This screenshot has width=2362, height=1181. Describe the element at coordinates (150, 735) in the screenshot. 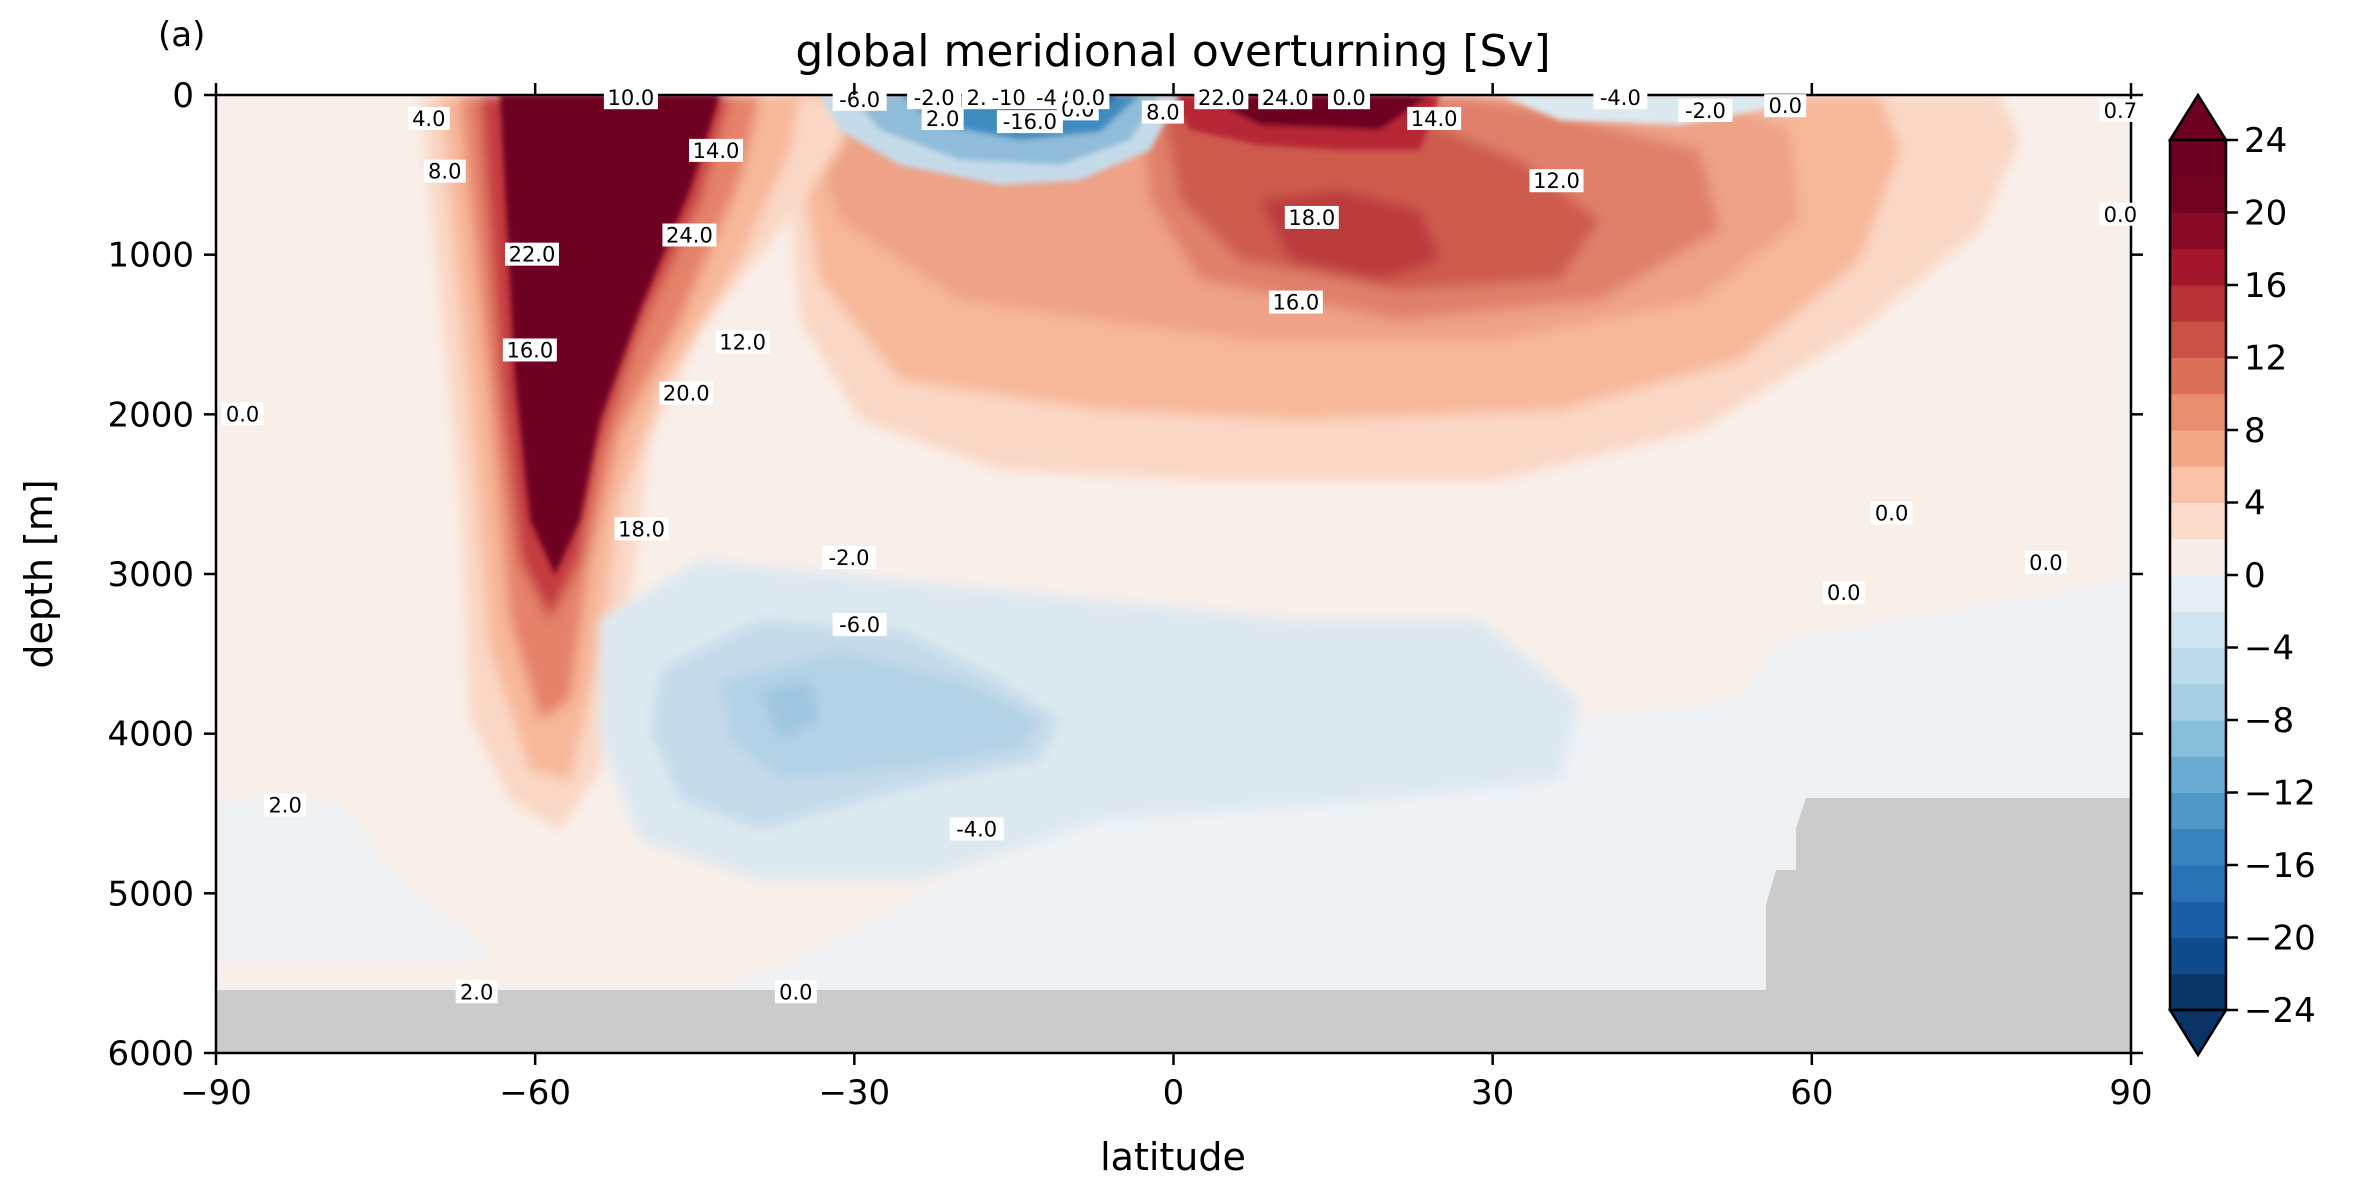

I see `y-tick-label: 4000` at that location.